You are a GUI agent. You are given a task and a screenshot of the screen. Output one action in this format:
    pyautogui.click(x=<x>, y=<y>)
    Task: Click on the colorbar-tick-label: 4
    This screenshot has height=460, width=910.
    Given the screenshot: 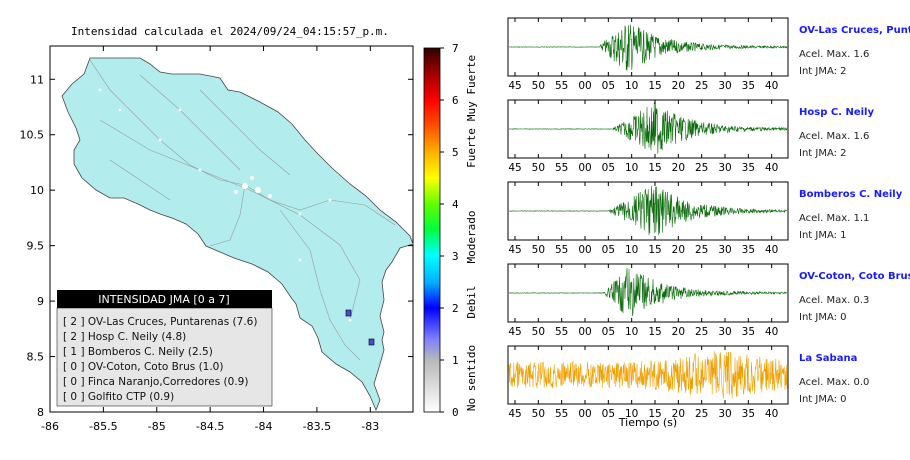 What is the action you would take?
    pyautogui.click(x=455, y=204)
    